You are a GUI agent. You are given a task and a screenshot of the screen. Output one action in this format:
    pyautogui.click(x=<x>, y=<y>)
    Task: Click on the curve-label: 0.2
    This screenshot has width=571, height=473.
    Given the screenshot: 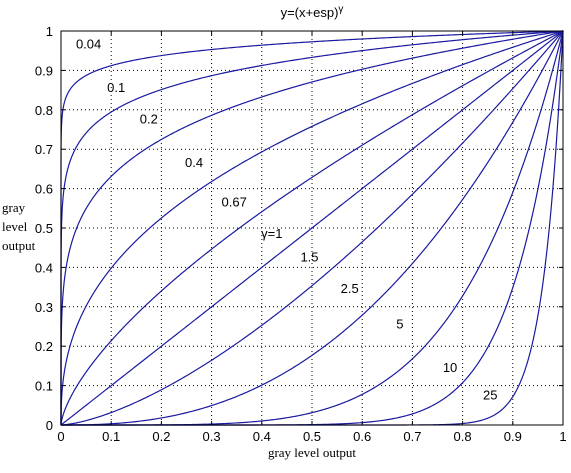 What is the action you would take?
    pyautogui.click(x=149, y=119)
    